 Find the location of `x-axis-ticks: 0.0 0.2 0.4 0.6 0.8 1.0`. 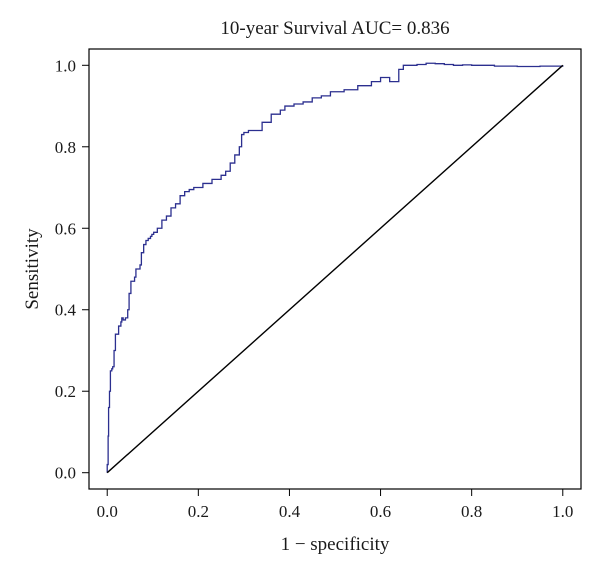

x-axis-ticks: 0.0 0.2 0.4 0.6 0.8 1.0 is located at coordinates (335, 505).